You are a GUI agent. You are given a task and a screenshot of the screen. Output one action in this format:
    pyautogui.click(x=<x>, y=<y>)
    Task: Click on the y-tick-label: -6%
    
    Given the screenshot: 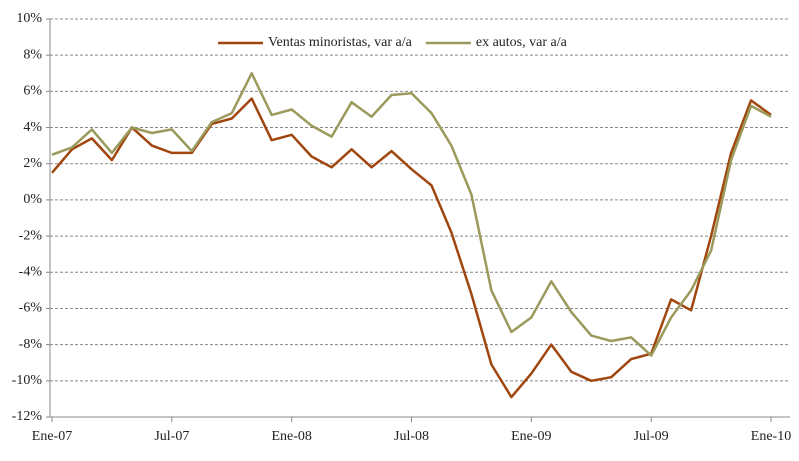 What is the action you would take?
    pyautogui.click(x=31, y=308)
    